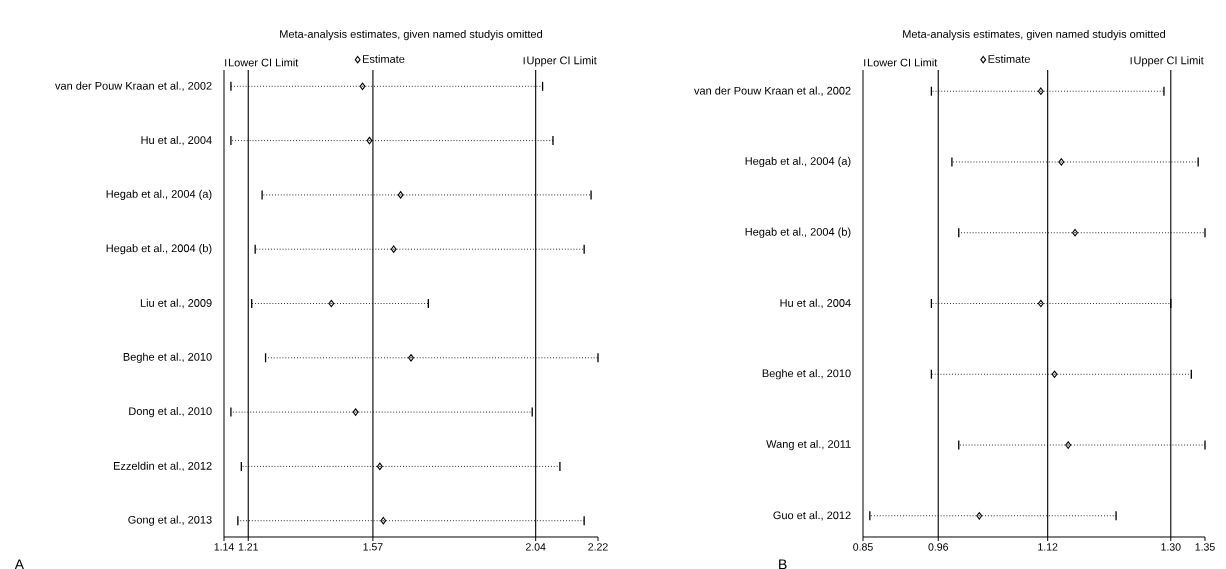  I want to click on x-tick-label: 0.85, so click(863, 547).